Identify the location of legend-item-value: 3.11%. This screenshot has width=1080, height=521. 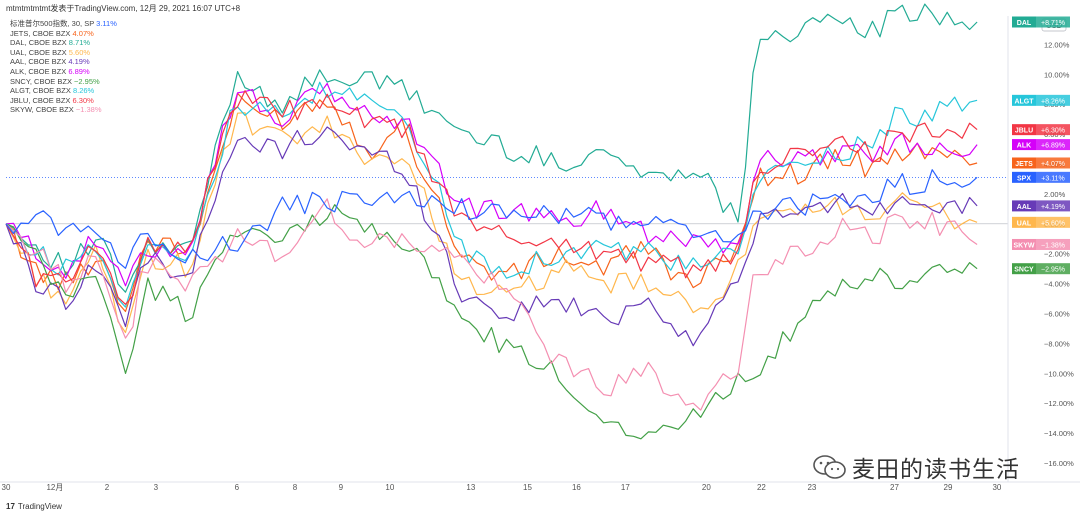
(106, 23).